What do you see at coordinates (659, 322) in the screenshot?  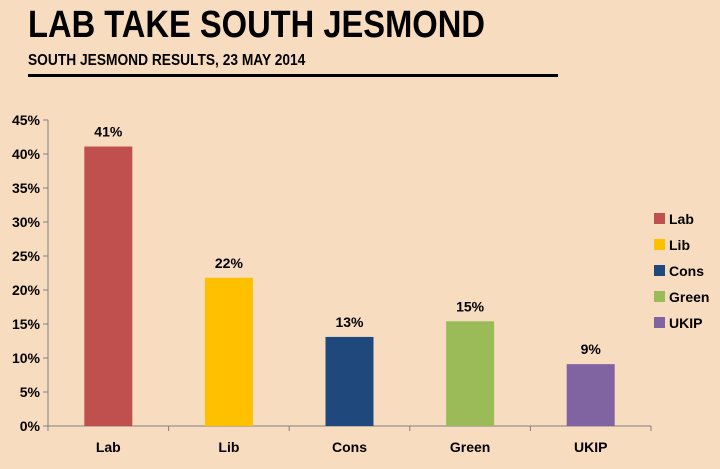 I see `legend-swatch-ukip` at bounding box center [659, 322].